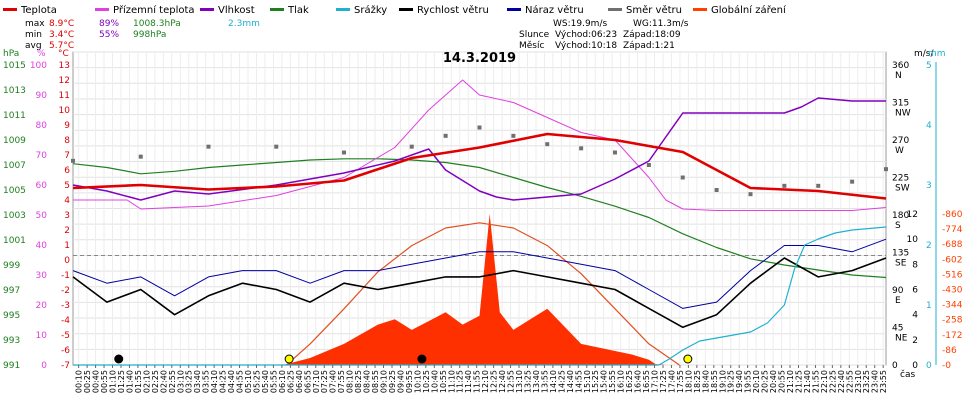  Describe the element at coordinates (14, 141) in the screenshot. I see `hpa-tick: 1009` at that location.